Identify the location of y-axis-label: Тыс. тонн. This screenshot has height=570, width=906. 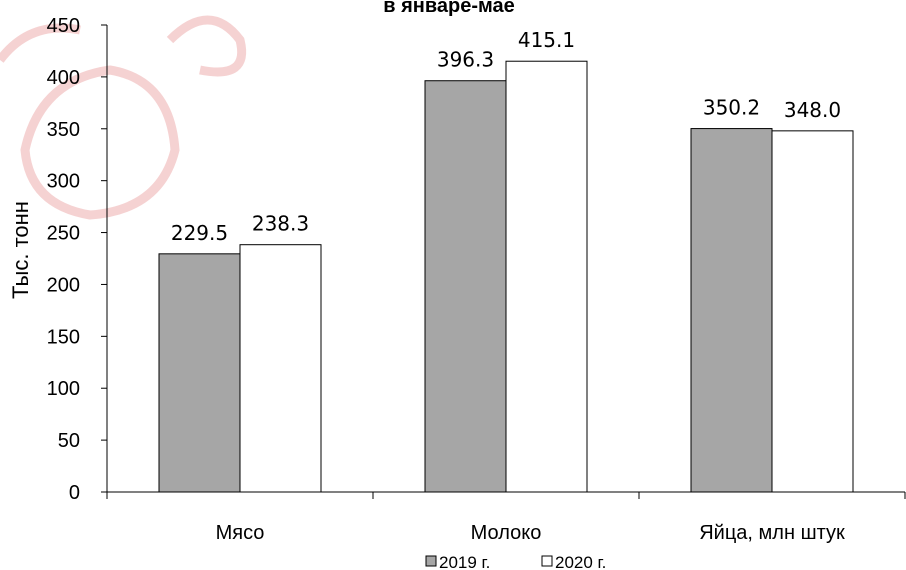
(20, 250).